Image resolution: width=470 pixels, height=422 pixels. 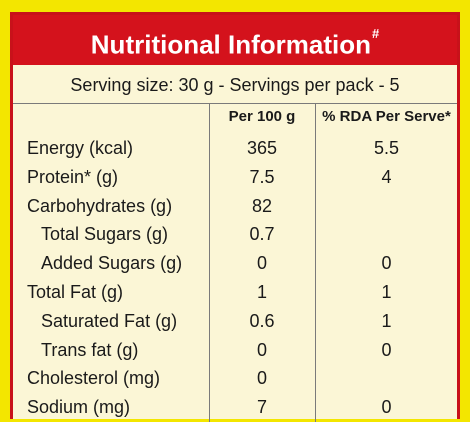 I want to click on per-100g-value: 7.5, so click(x=262, y=176).